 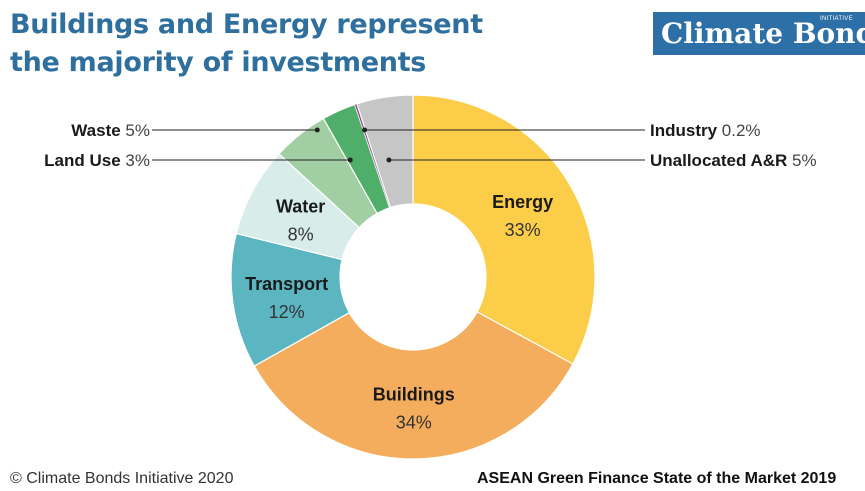 What do you see at coordinates (763, 33) in the screenshot?
I see `logo-text: Climate Bonds` at bounding box center [763, 33].